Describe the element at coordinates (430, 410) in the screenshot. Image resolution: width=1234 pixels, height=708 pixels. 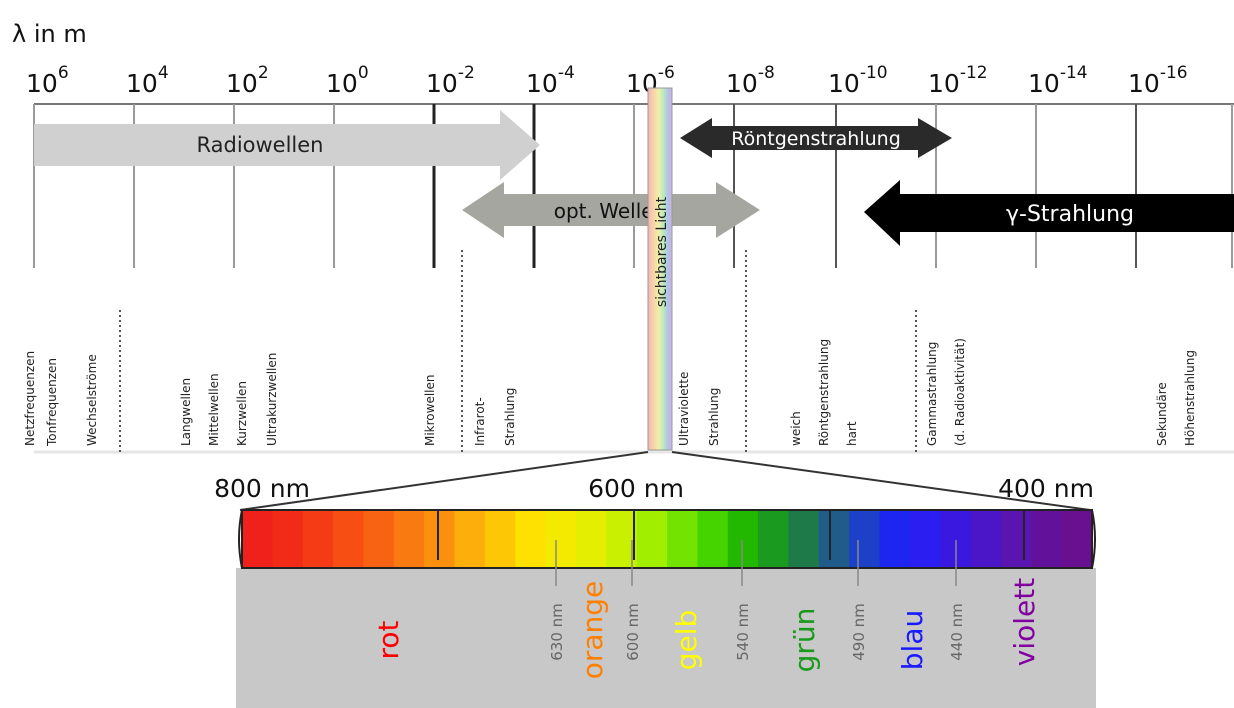
I see `region-label-7: Mikrowellen` at that location.